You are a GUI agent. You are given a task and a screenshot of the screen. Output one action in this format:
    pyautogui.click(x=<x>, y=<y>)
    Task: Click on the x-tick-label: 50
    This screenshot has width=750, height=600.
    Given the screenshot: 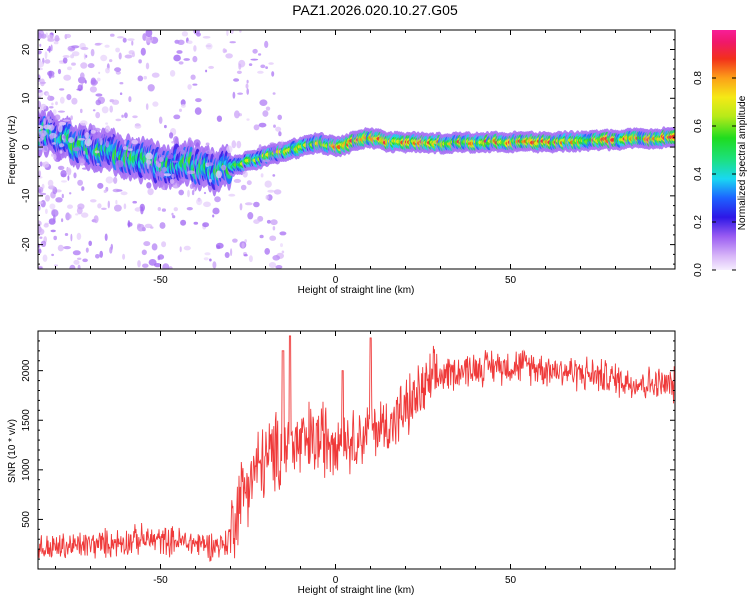 What is the action you would take?
    pyautogui.click(x=511, y=580)
    